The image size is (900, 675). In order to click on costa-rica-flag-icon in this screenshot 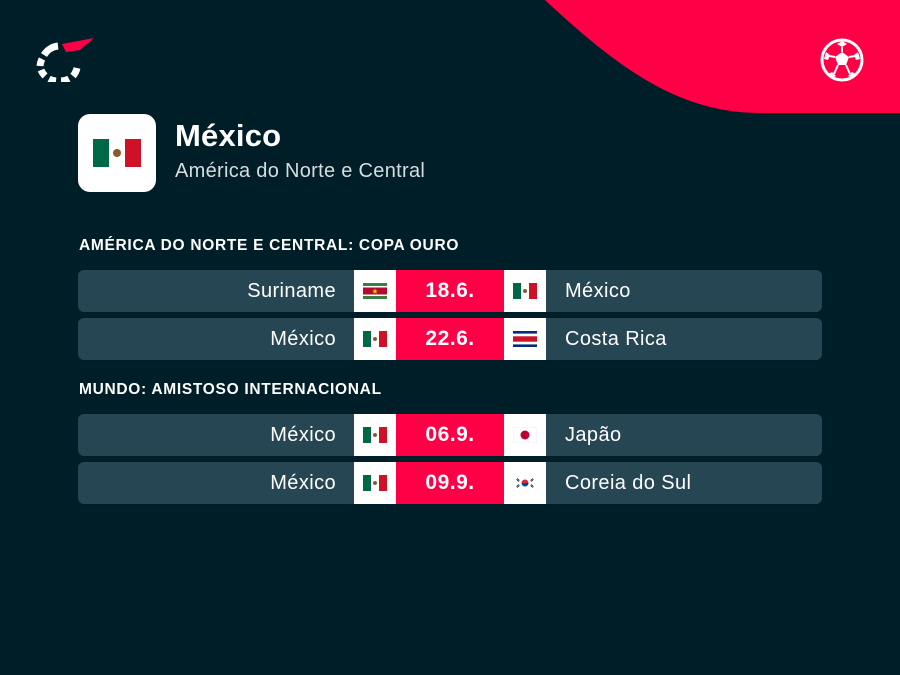, I will do `click(525, 339)`.